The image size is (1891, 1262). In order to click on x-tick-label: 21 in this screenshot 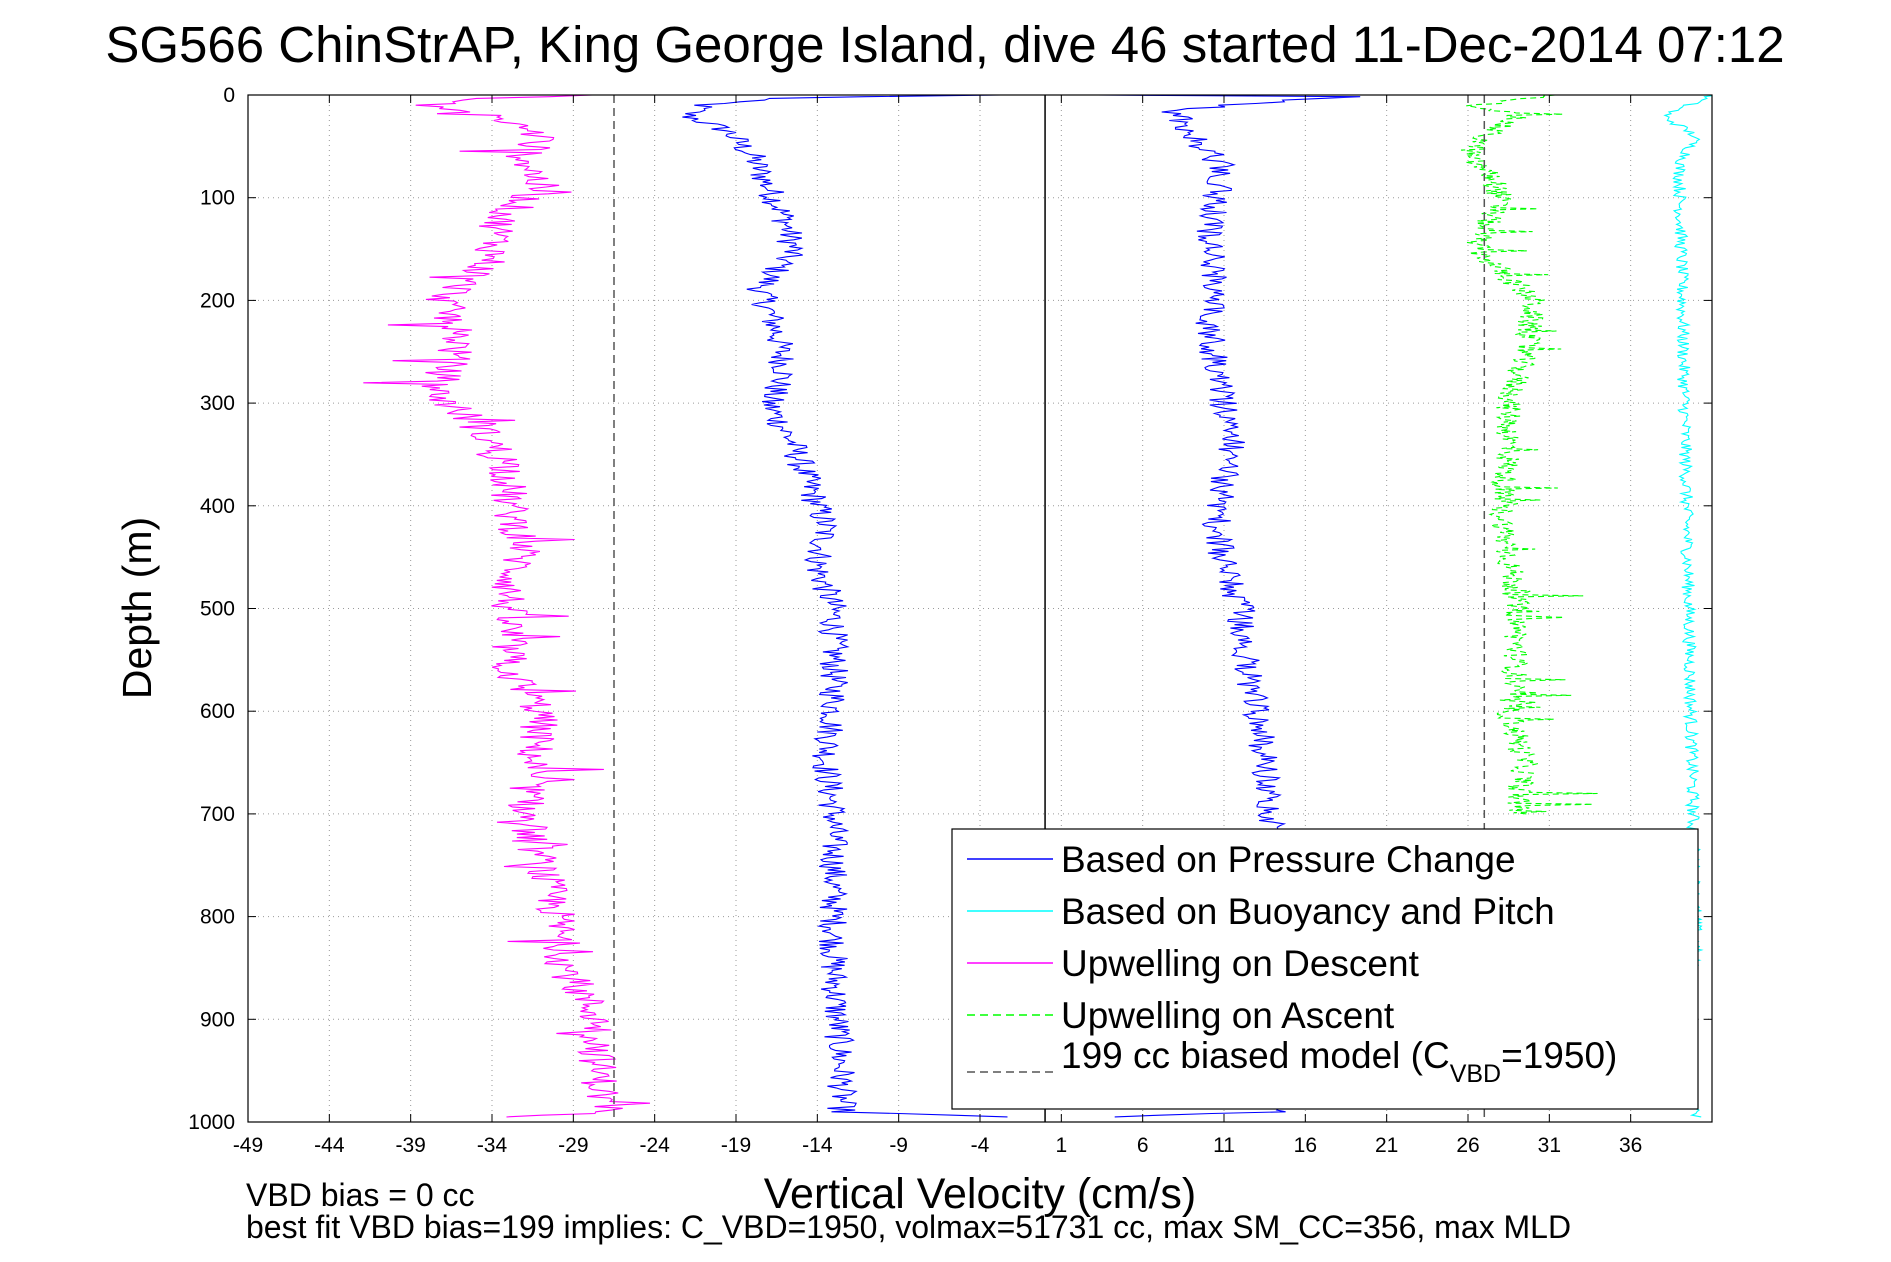, I will do `click(1386, 1145)`.